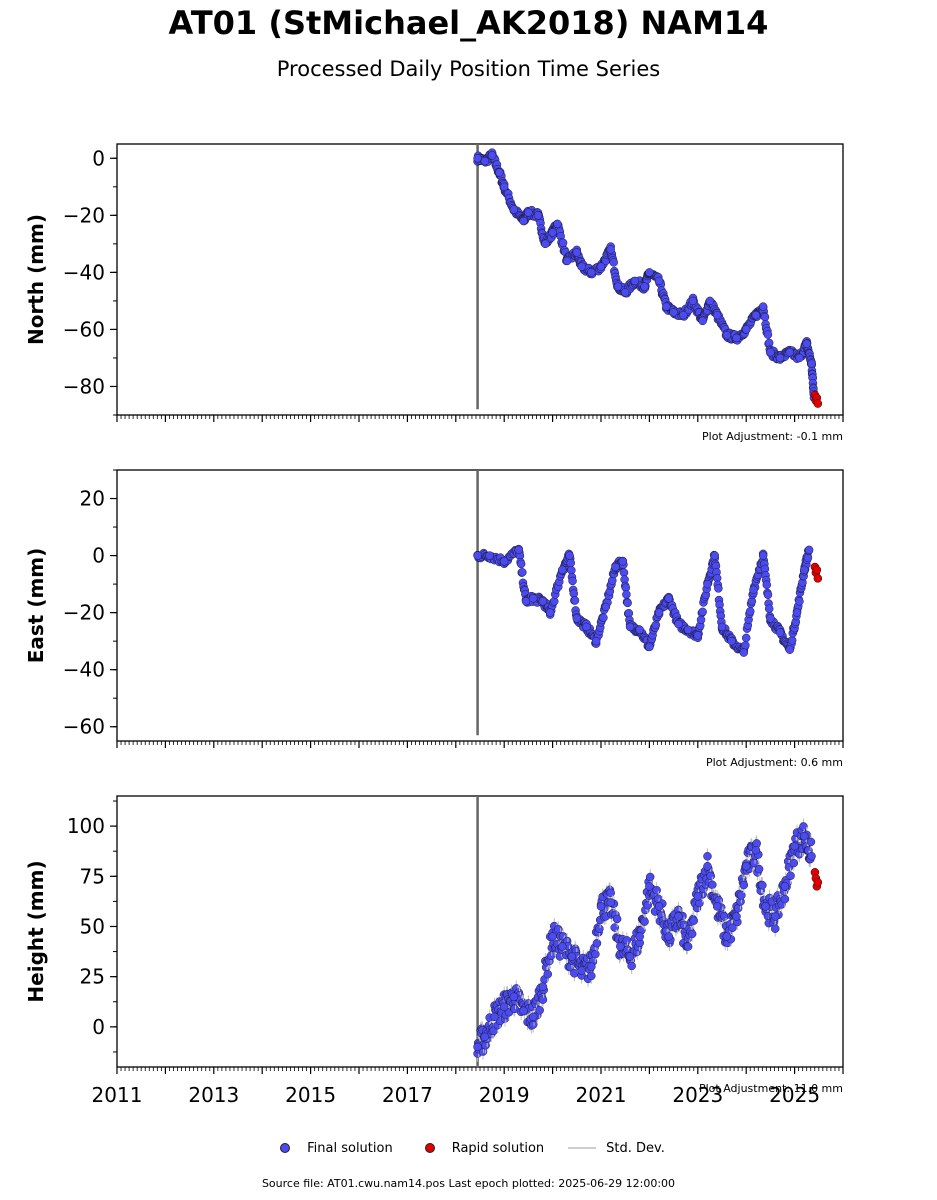 The image size is (937, 1200). I want to click on y-axis-label: Height (mm), so click(36, 931).